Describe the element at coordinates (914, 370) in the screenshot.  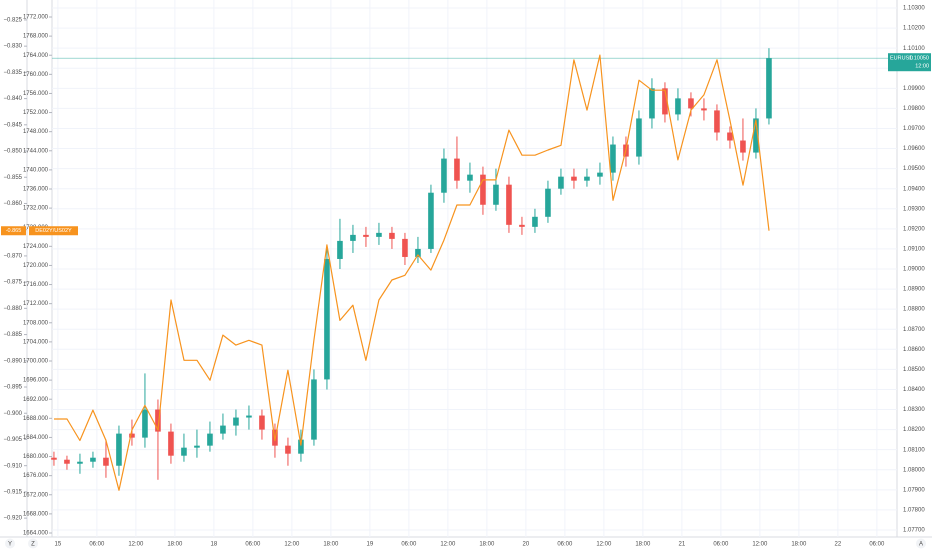
I see `y-tick-label: 1.08500` at that location.